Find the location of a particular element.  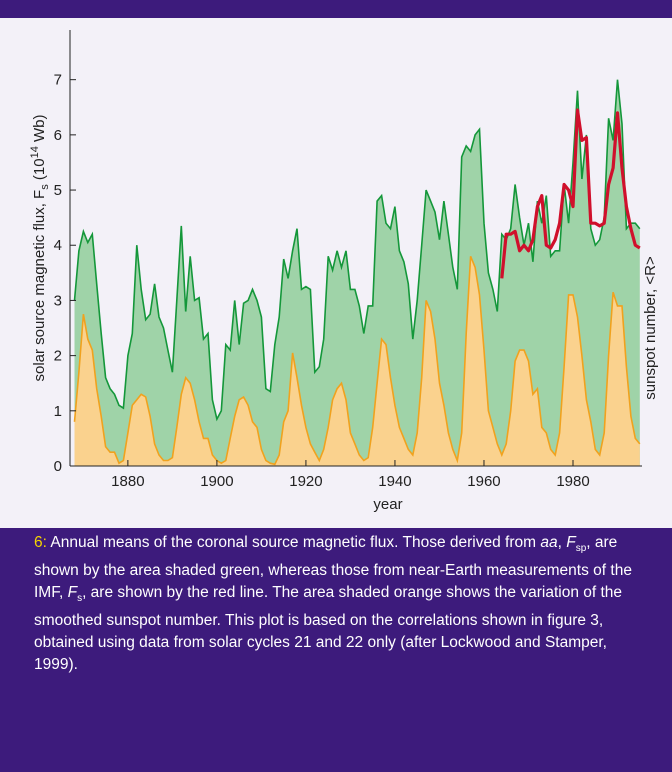

y-tick-label: 6 is located at coordinates (58, 135).